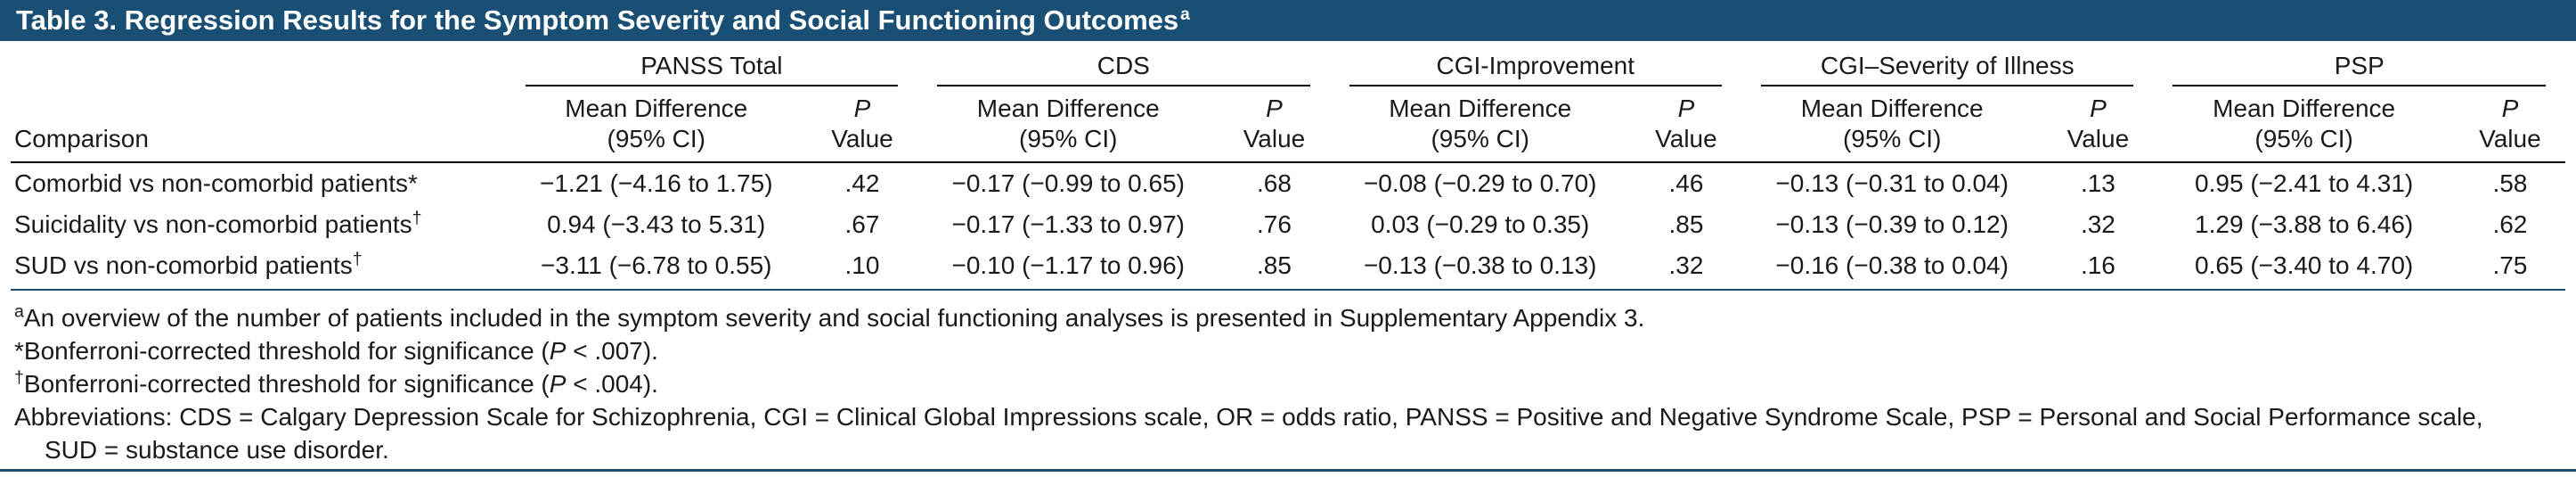 The height and width of the screenshot is (477, 2576). I want to click on column-group-label: CDS, so click(1123, 69).